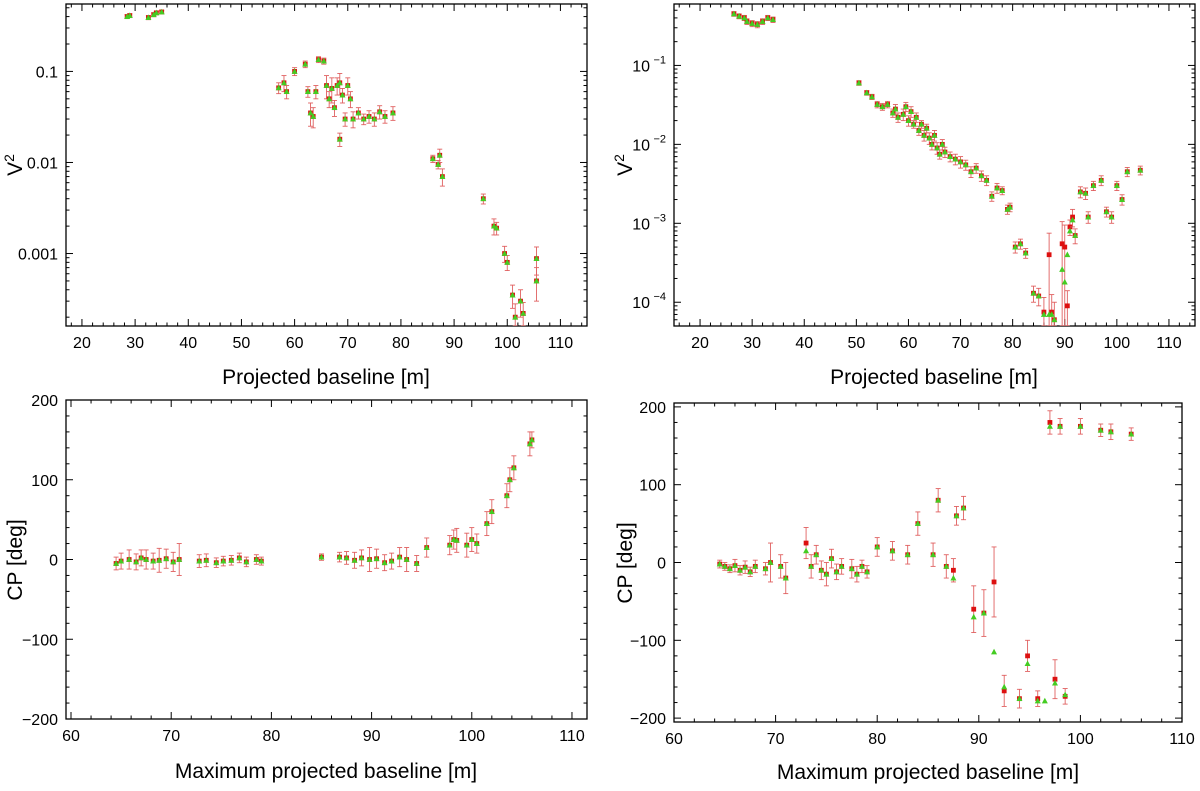 The height and width of the screenshot is (791, 1200). I want to click on y-tick-exponent: −2, so click(659, 139).